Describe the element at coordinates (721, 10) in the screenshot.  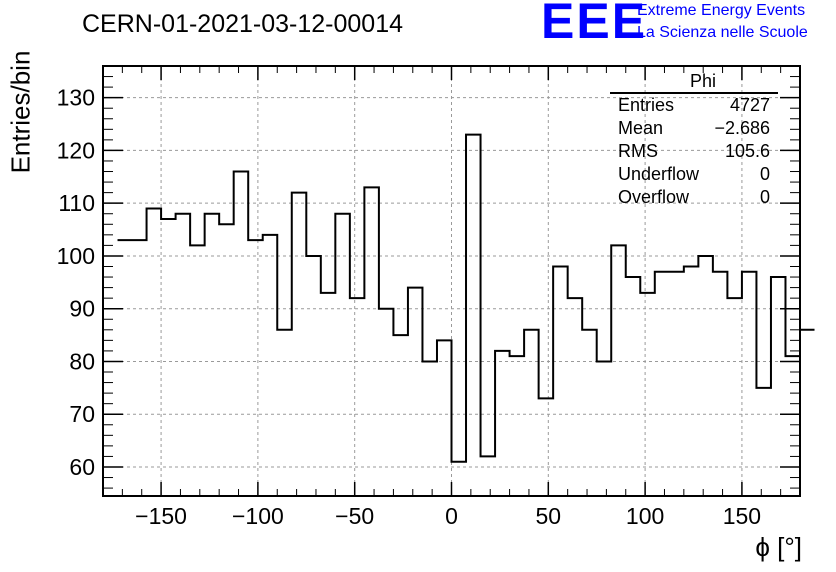
I see `logo-line-1: Extreme Energy Events` at that location.